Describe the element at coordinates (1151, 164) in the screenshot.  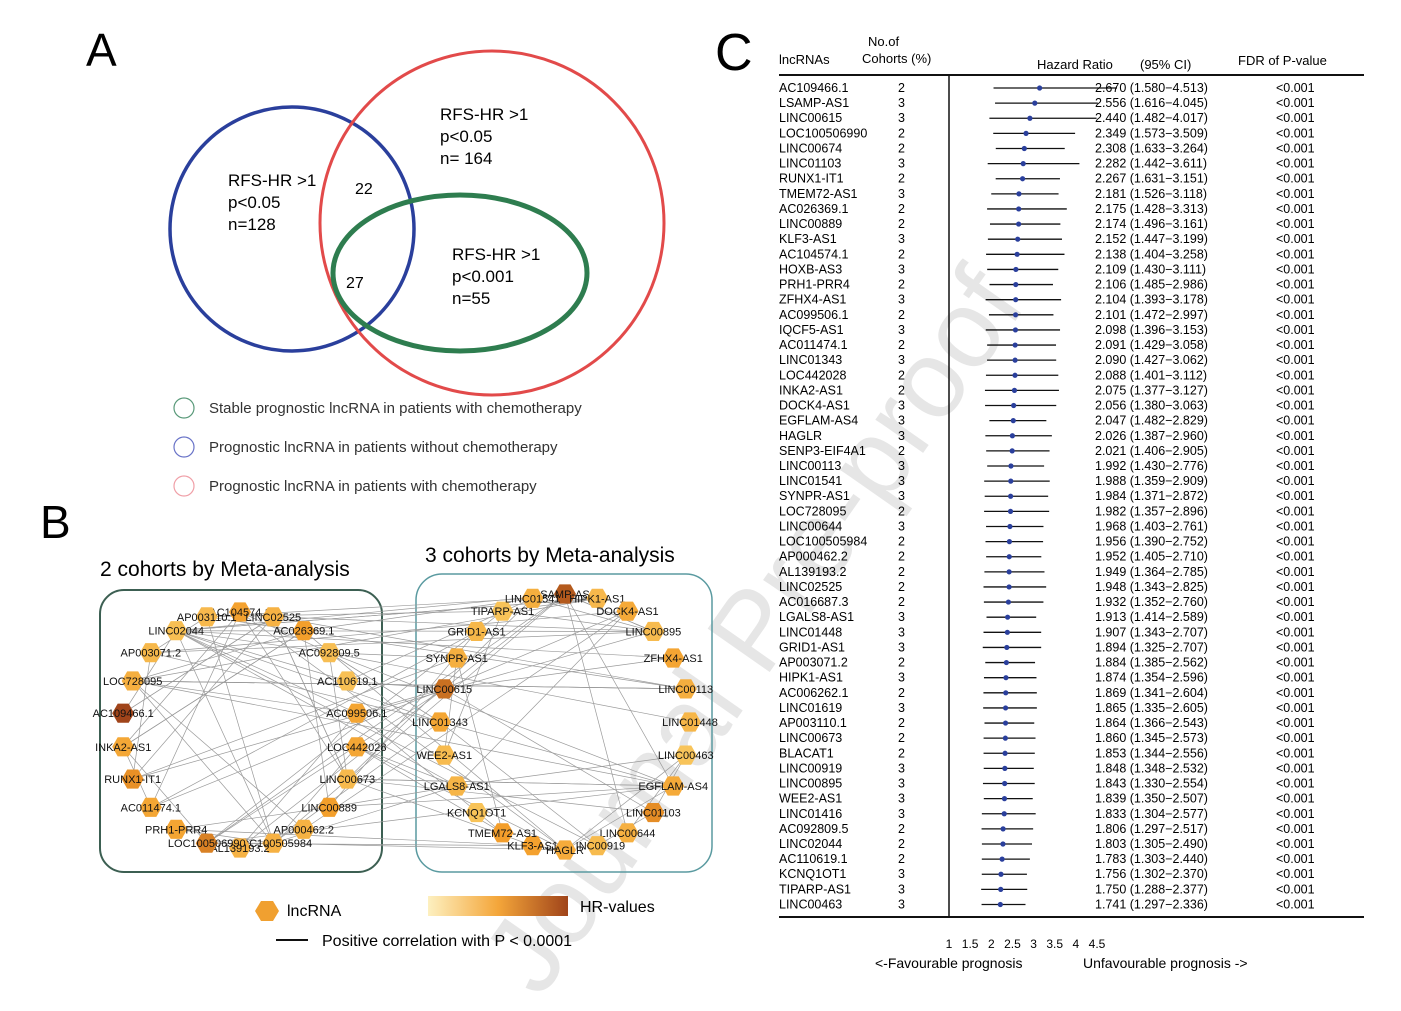
I see `row-hr-ci: 2.282 (1.442−3.611)` at that location.